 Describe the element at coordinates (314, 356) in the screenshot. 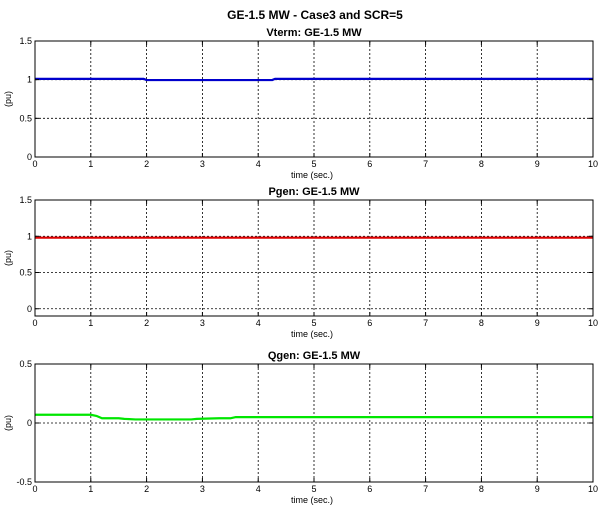

I see `chart-title: Qgen: GE-1.5 MW` at that location.